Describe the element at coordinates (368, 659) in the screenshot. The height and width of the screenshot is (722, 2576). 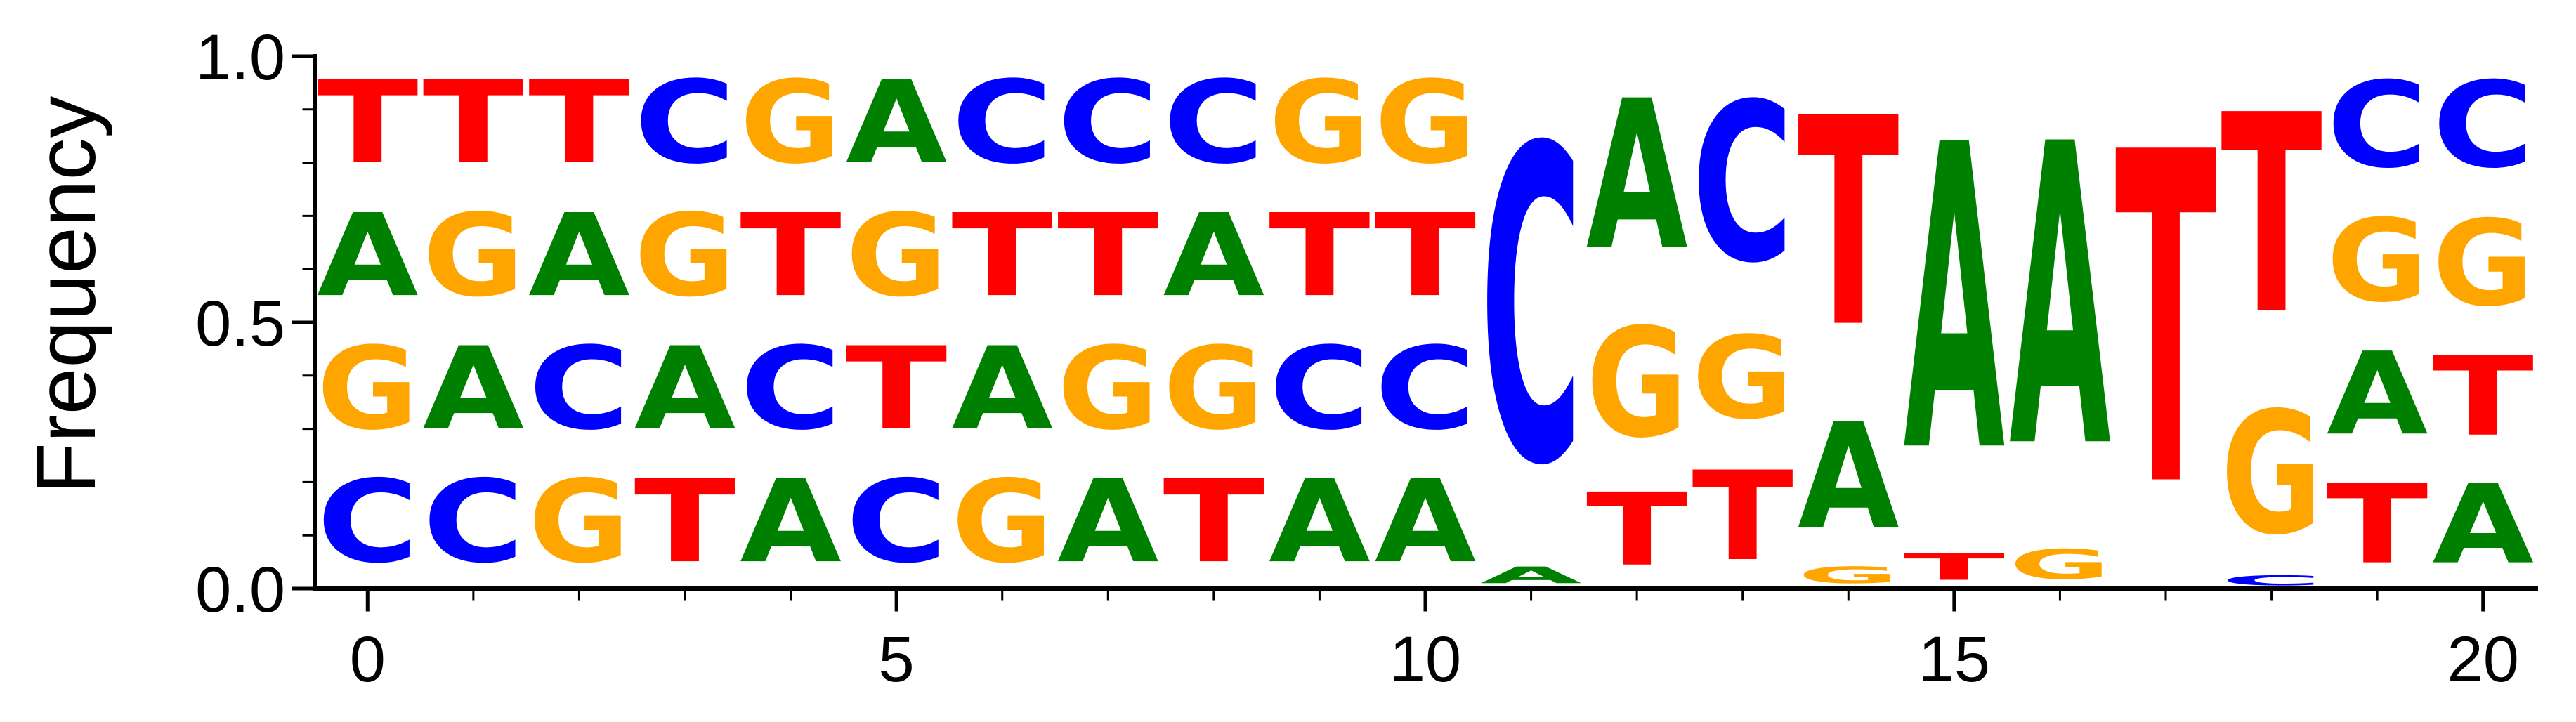
I see `x-tick-label: 0` at that location.